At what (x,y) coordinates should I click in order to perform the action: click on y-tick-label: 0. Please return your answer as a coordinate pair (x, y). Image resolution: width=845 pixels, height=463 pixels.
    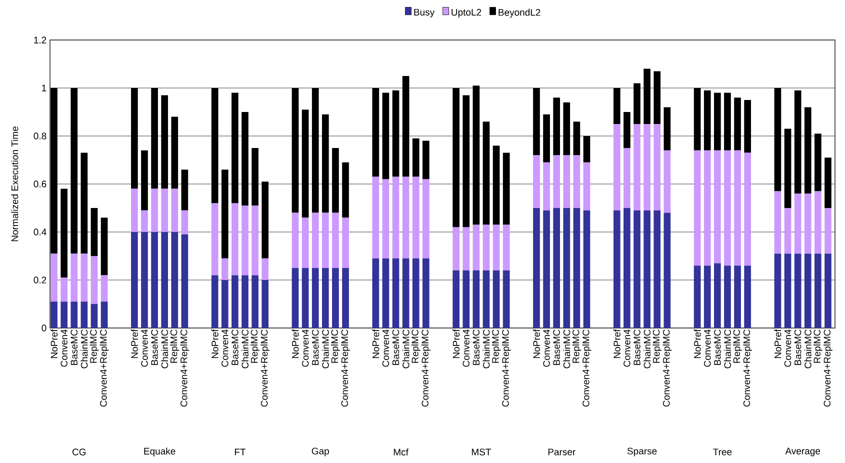
    Looking at the image, I should click on (44, 328).